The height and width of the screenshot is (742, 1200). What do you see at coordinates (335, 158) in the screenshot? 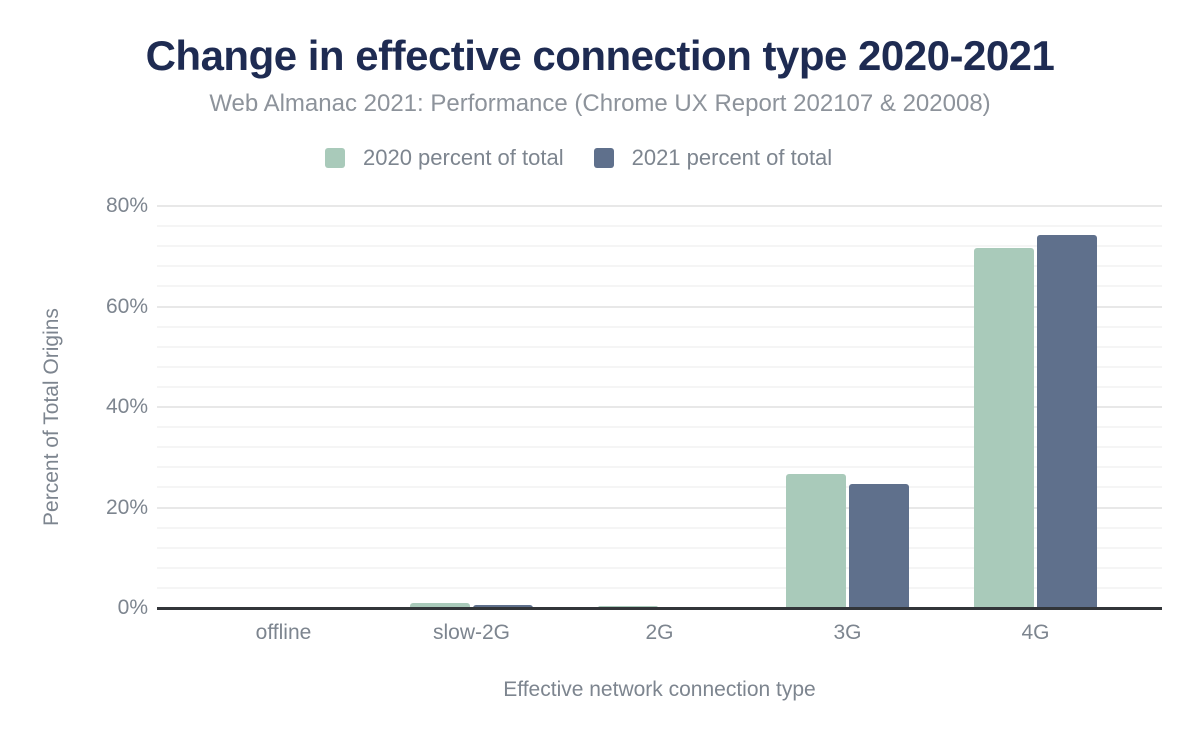
I see `legend-swatch-2020` at bounding box center [335, 158].